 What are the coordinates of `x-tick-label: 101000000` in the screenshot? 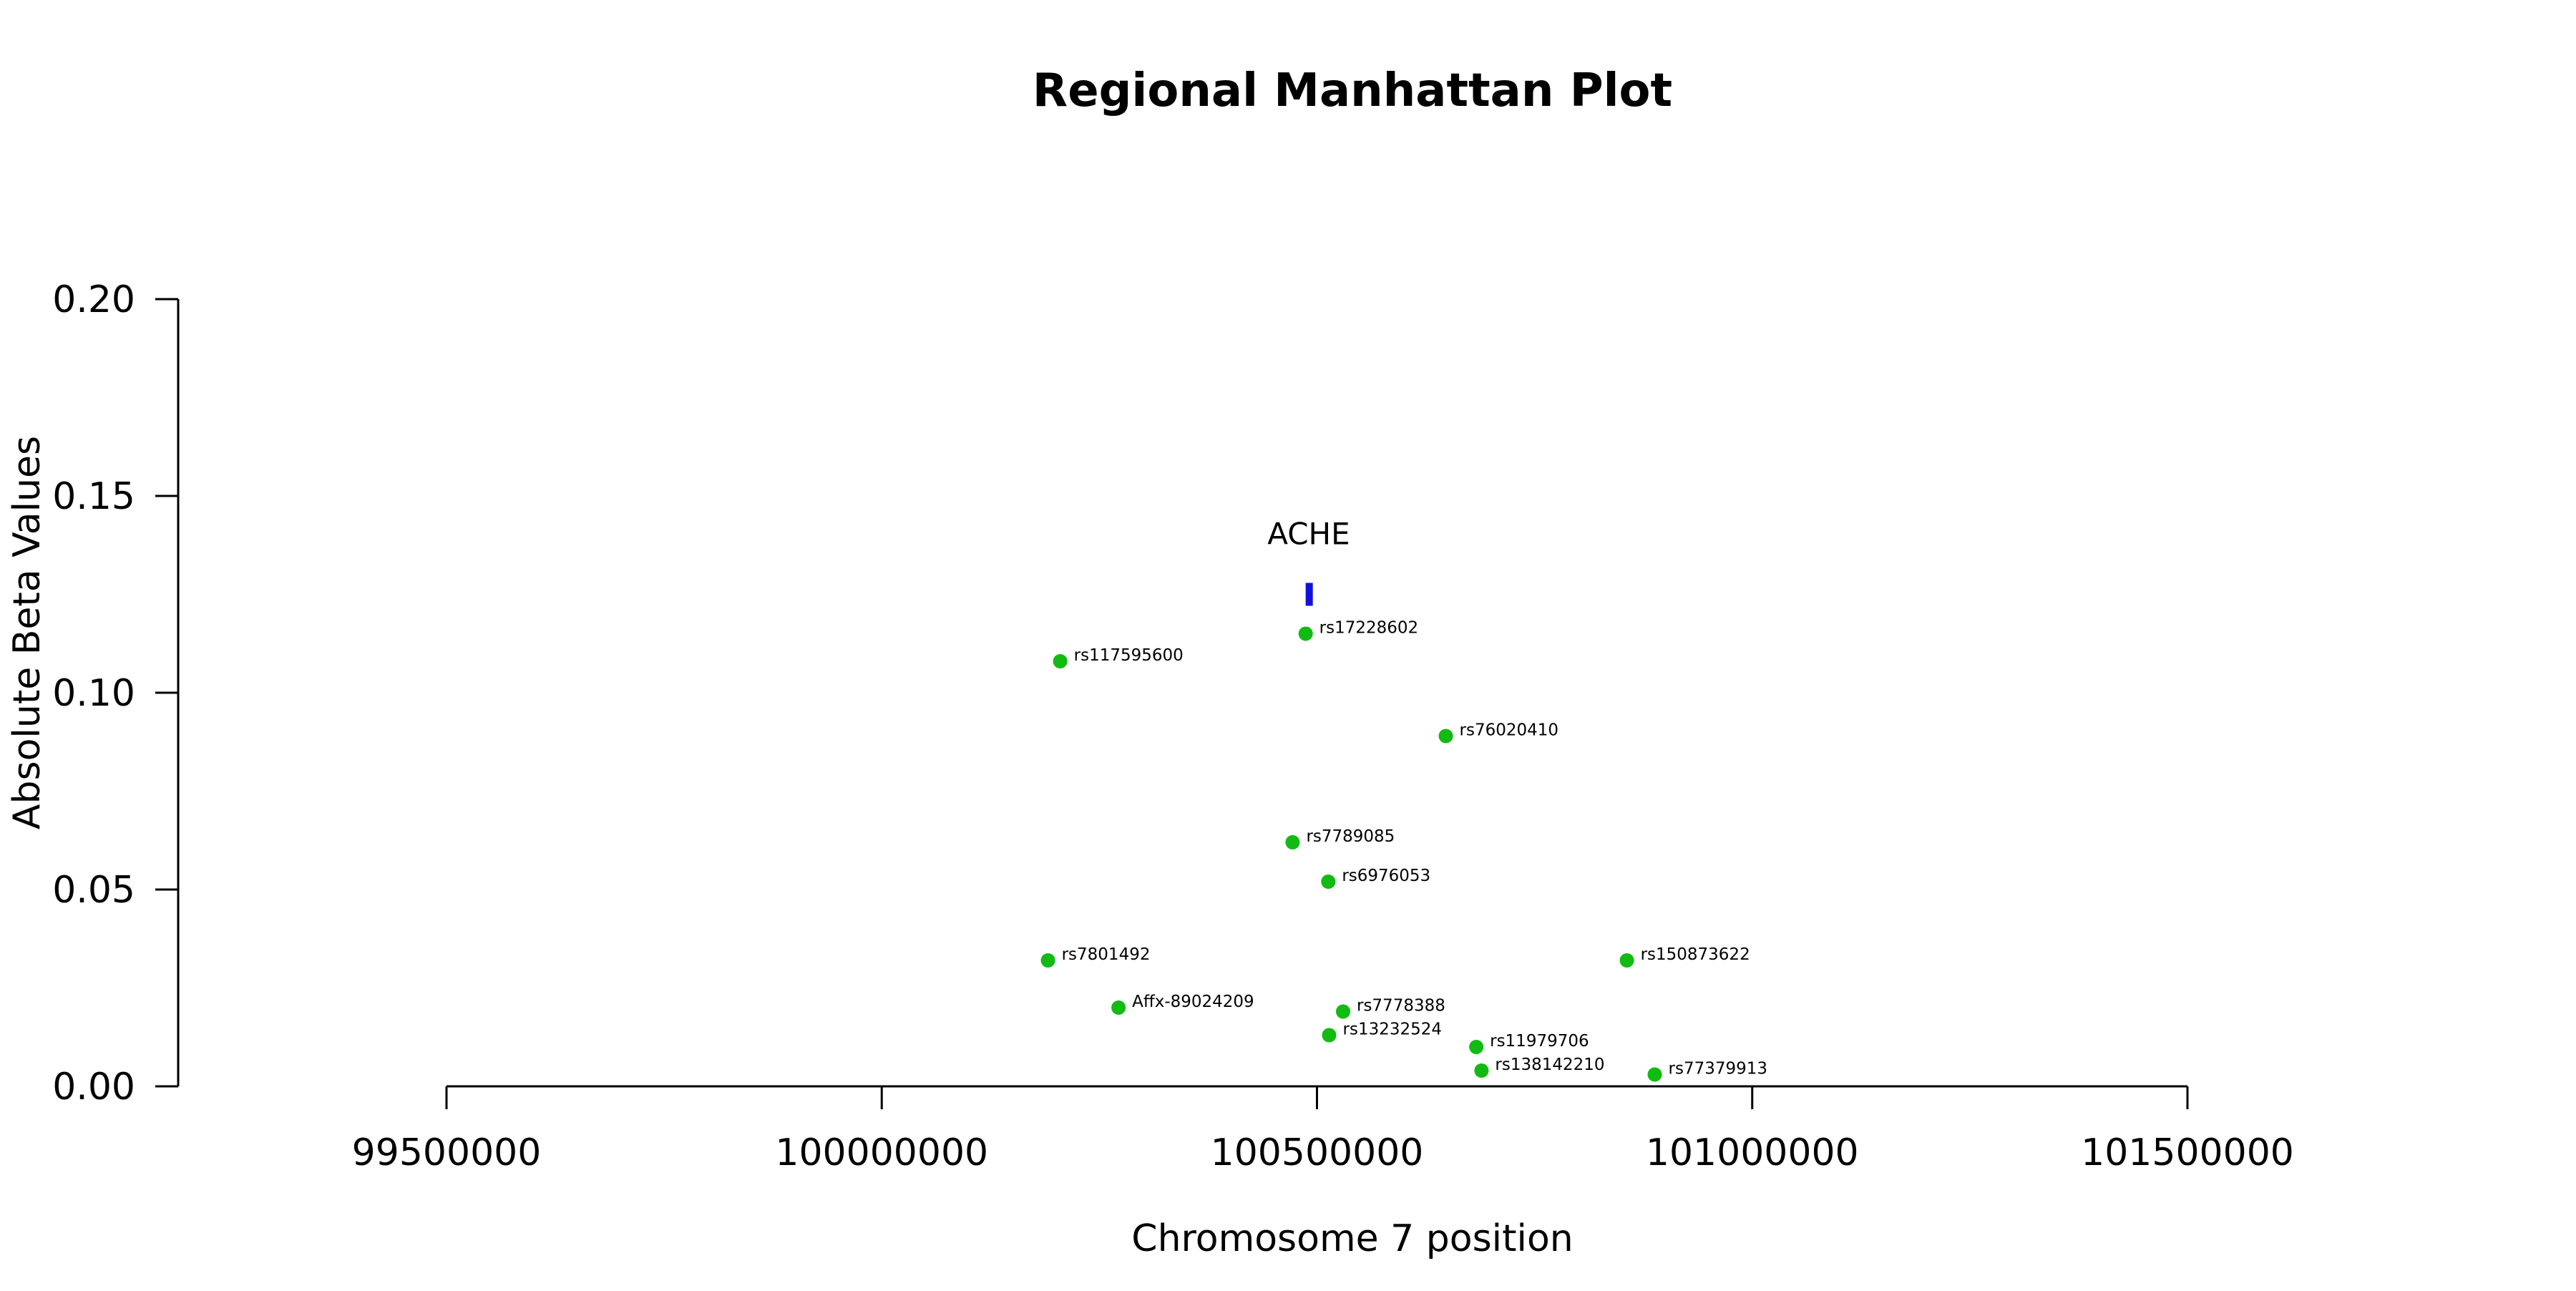 It's located at (1752, 1152).